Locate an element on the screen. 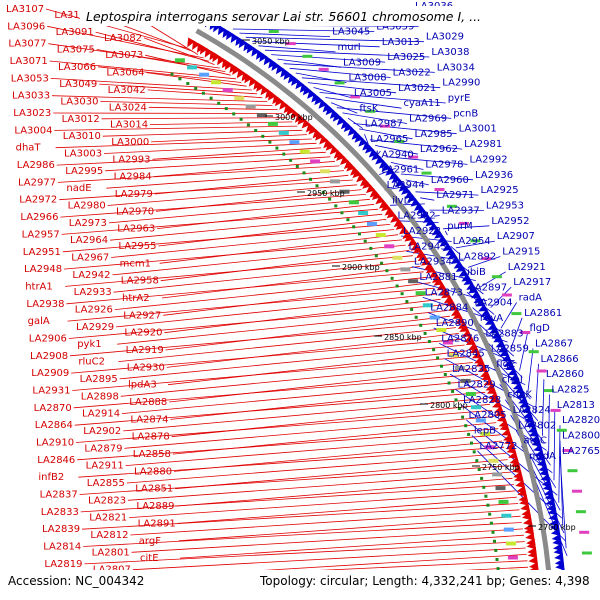  gene-label-left: LA2801 is located at coordinates (111, 552).